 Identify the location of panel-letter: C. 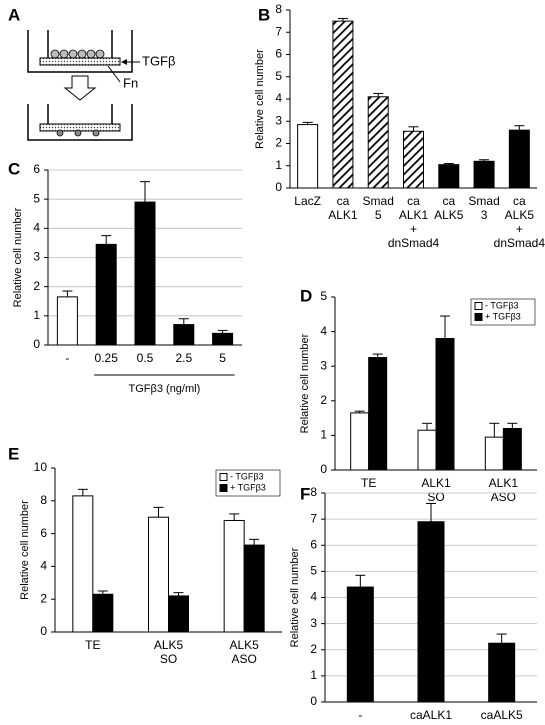
(14, 168).